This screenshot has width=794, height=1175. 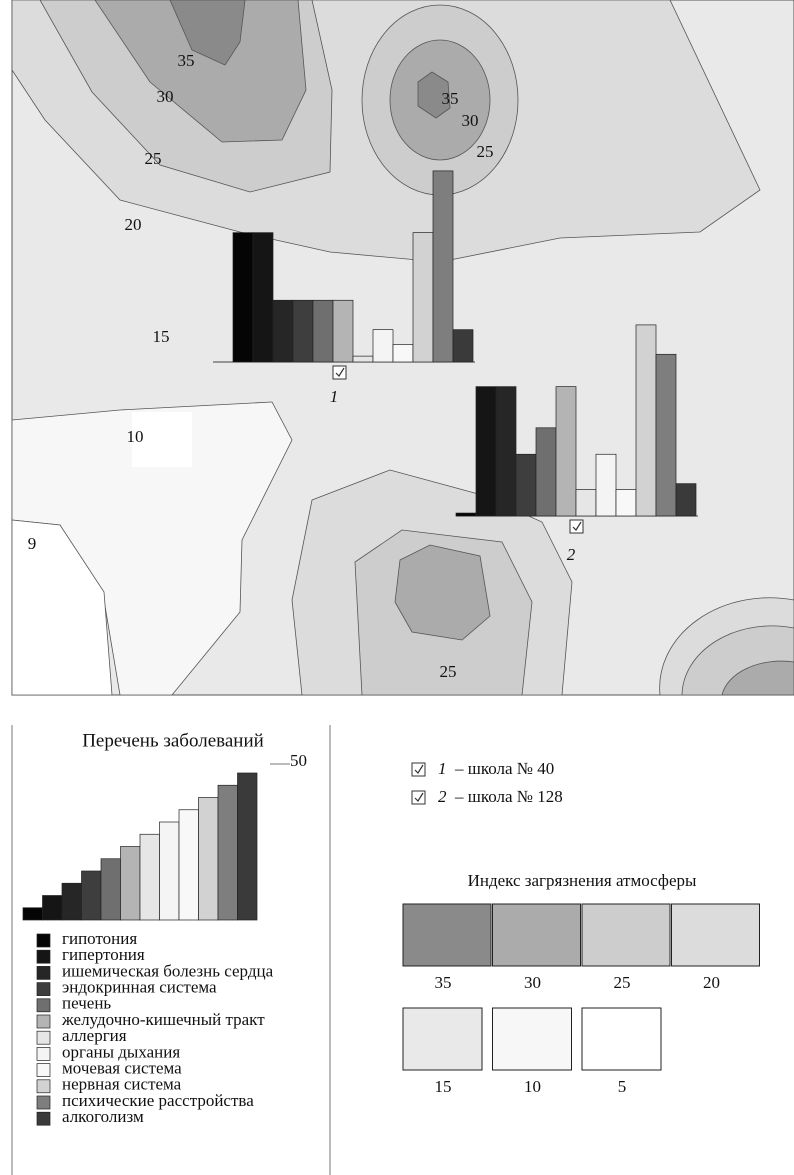 What do you see at coordinates (103, 1116) in the screenshot?
I see `legend-label: алкоголизм` at bounding box center [103, 1116].